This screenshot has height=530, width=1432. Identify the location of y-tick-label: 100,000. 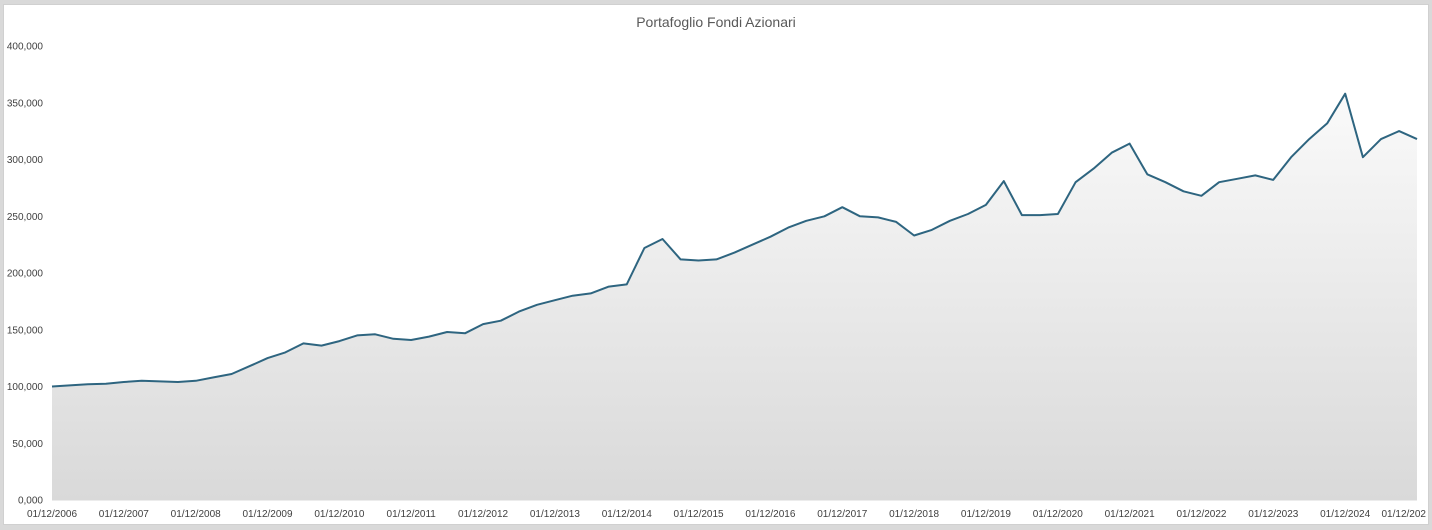
(25, 387).